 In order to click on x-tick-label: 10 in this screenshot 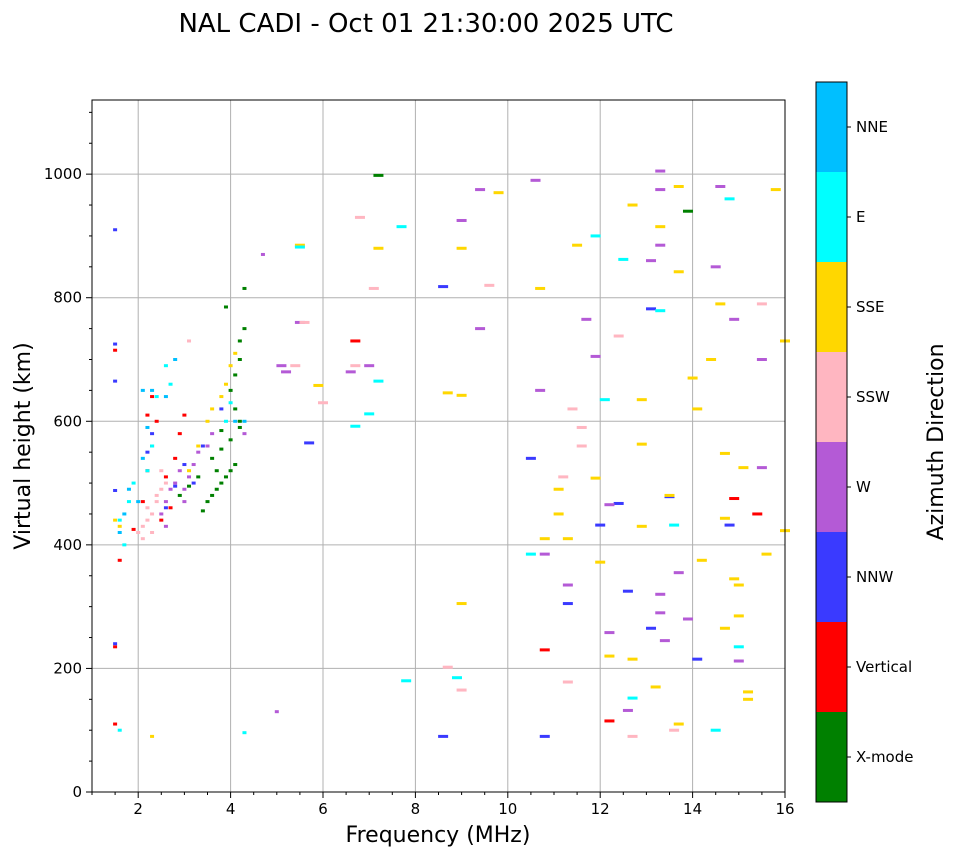, I will do `click(507, 809)`.